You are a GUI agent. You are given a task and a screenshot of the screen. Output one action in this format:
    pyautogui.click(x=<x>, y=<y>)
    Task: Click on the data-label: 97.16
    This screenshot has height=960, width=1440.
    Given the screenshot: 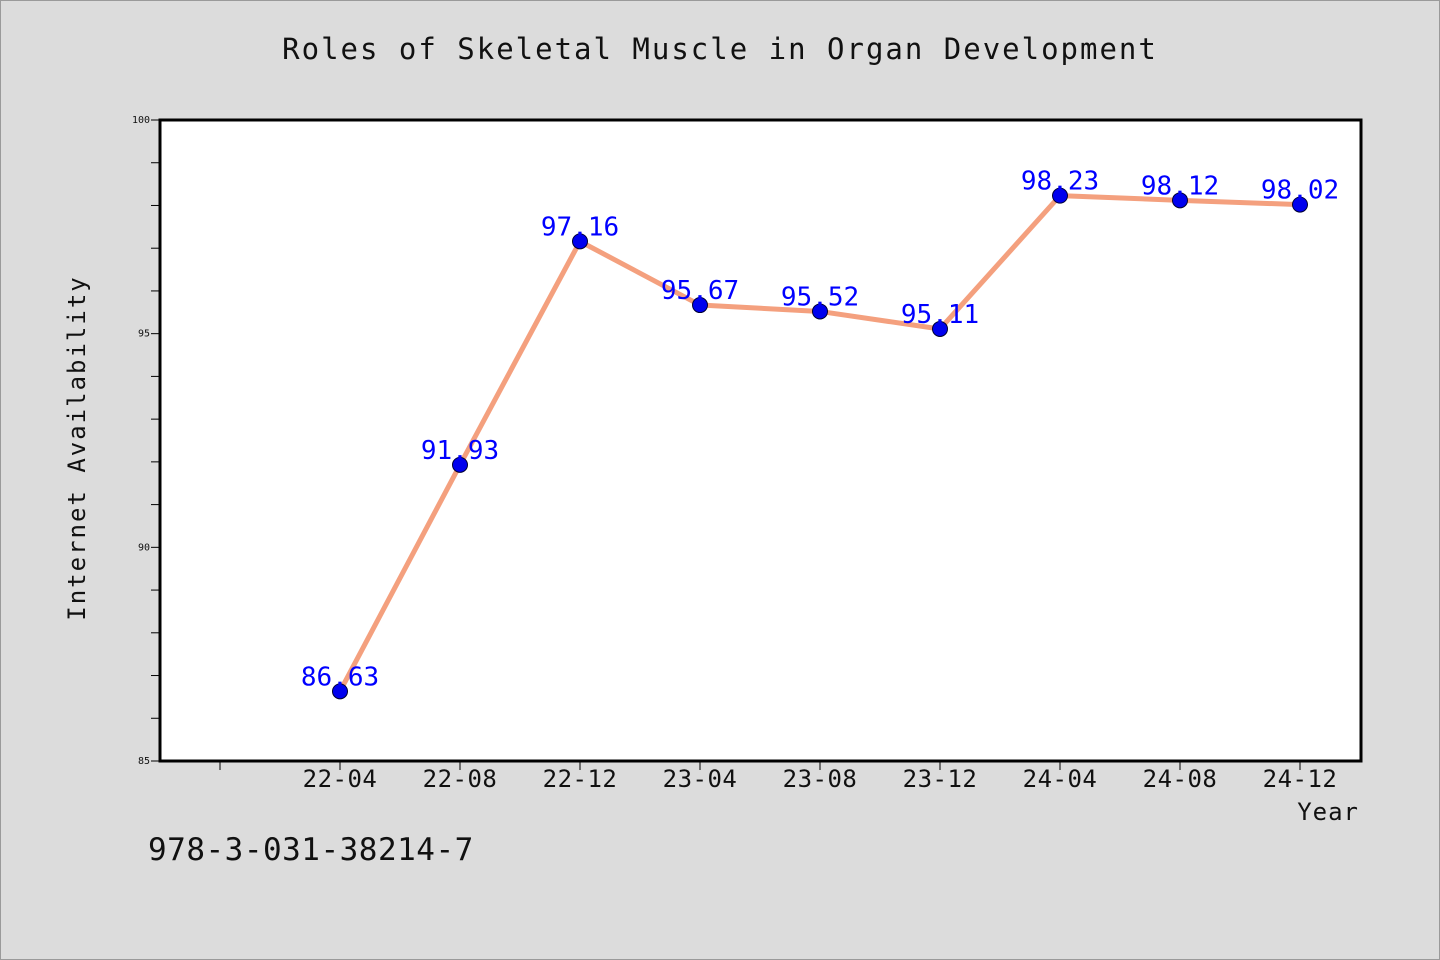 What is the action you would take?
    pyautogui.click(x=580, y=227)
    